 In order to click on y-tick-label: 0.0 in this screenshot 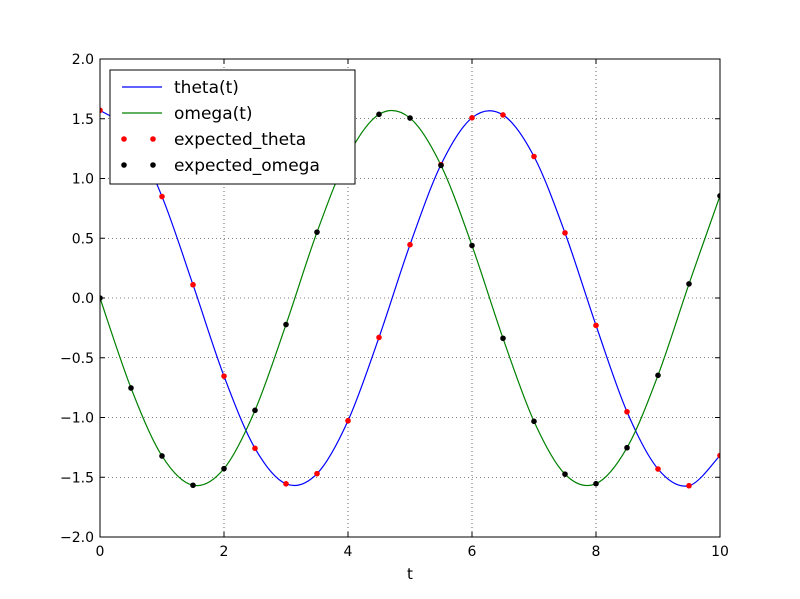, I will do `click(83, 299)`.